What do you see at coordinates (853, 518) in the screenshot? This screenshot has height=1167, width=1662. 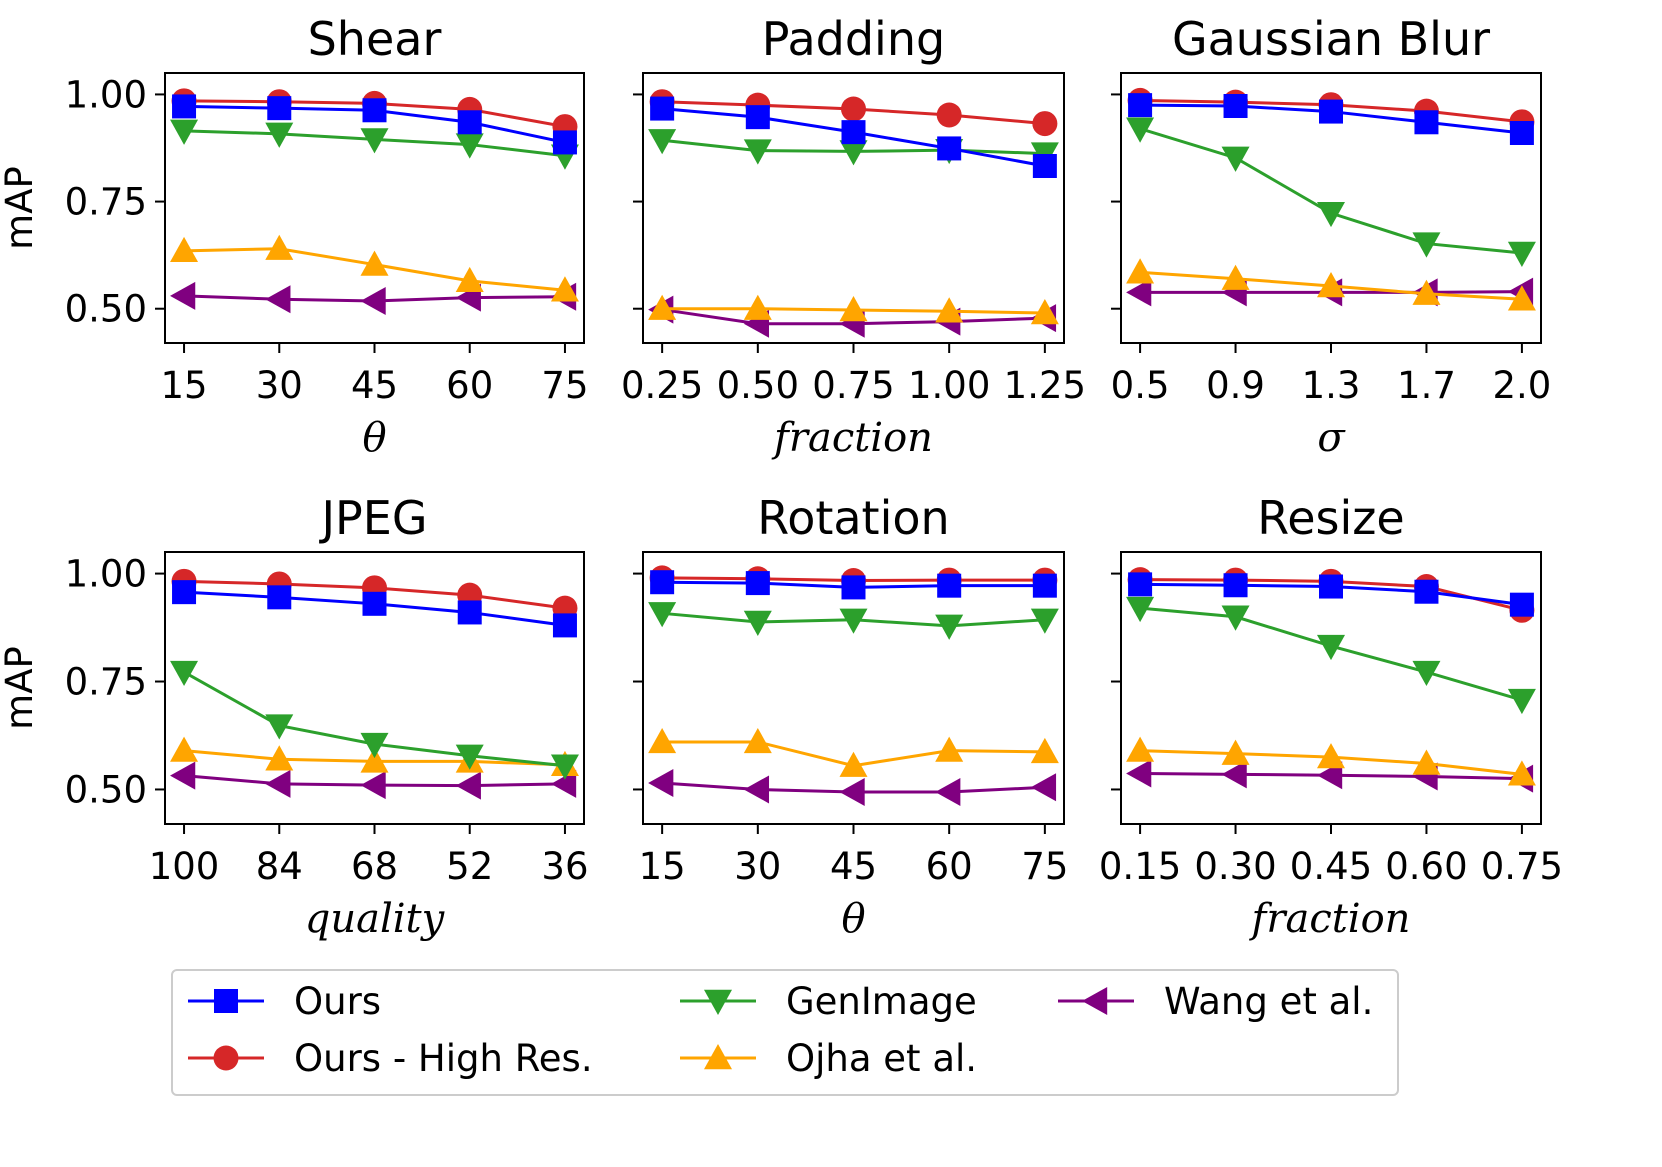 I see `subplot-title: Rotation` at bounding box center [853, 518].